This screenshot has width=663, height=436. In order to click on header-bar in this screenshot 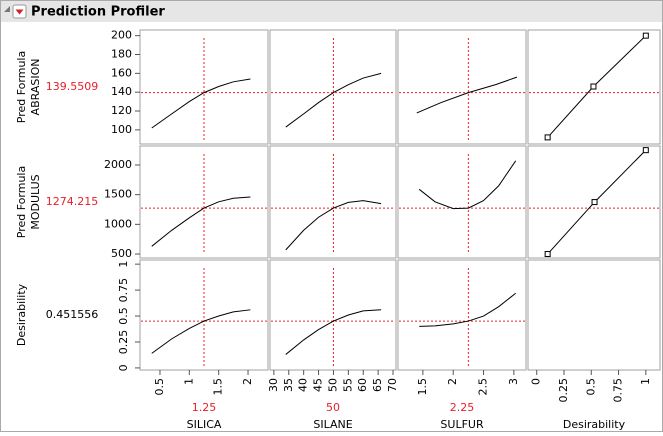, I will do `click(331, 11)`.